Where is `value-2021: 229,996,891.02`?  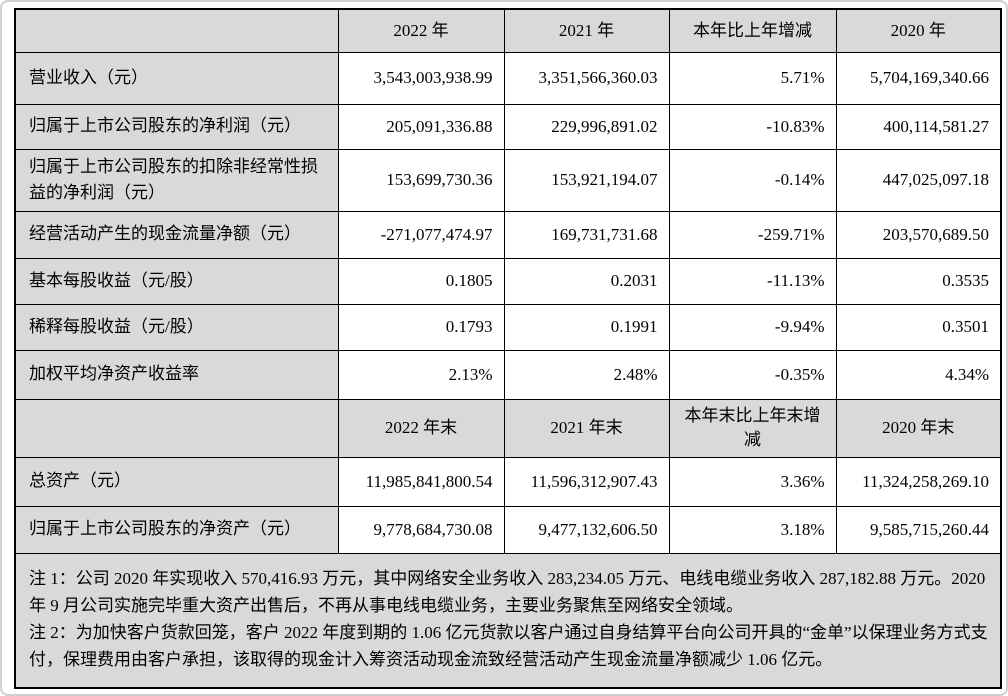 value-2021: 229,996,891.02 is located at coordinates (586, 126).